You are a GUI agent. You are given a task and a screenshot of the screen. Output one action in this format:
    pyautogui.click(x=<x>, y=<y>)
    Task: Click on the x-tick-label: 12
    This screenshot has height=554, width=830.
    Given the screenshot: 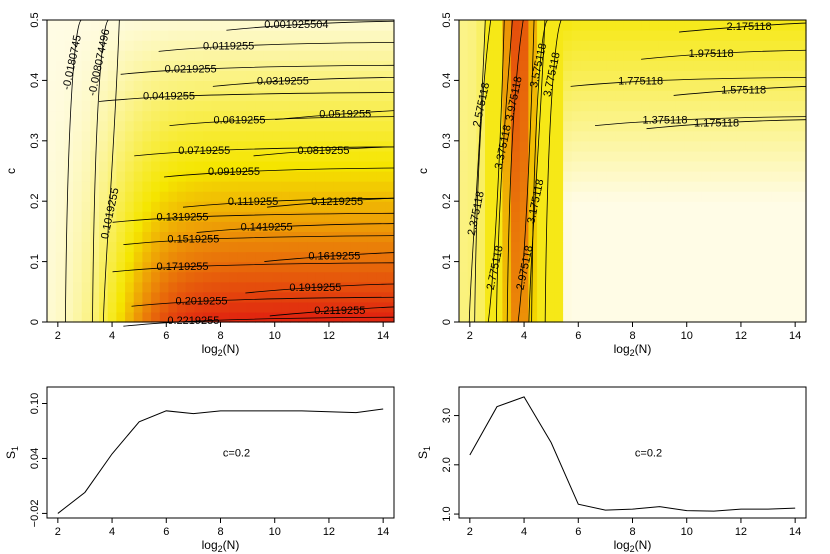 What is the action you would take?
    pyautogui.click(x=329, y=336)
    